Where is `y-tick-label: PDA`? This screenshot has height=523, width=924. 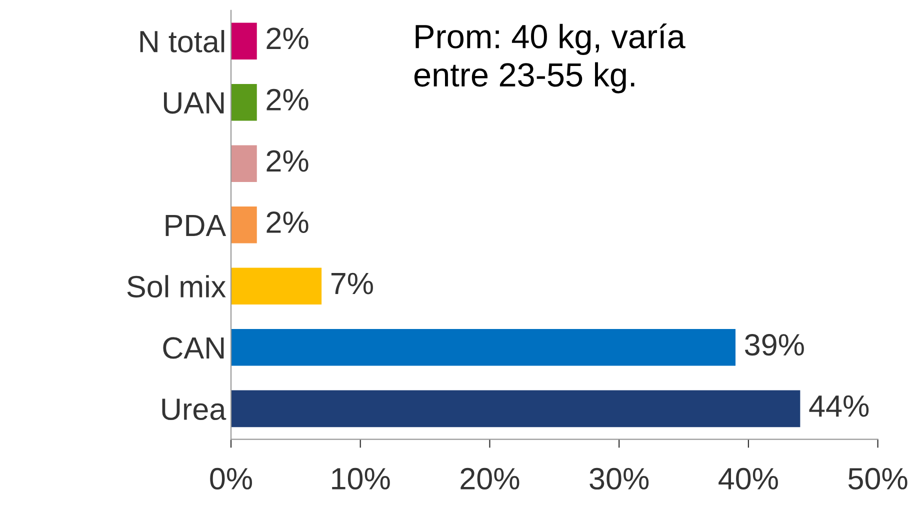 y-tick-label: PDA is located at coordinates (196, 225).